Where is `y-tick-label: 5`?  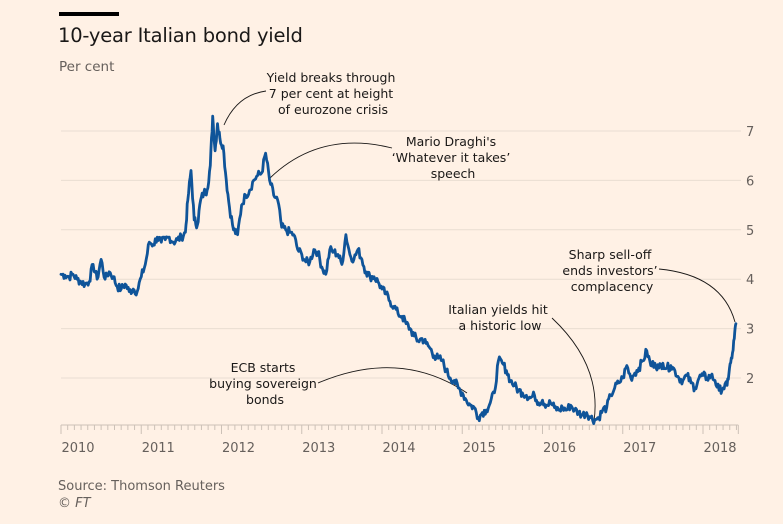 y-tick-label: 5 is located at coordinates (750, 231).